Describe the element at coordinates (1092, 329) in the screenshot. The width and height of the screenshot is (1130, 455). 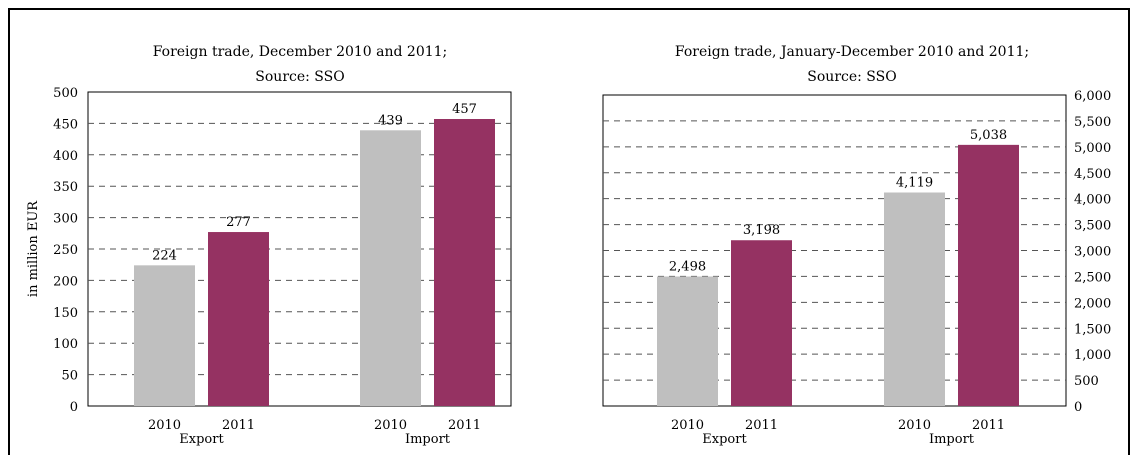
I see `y-tick-label: 1,500` at that location.